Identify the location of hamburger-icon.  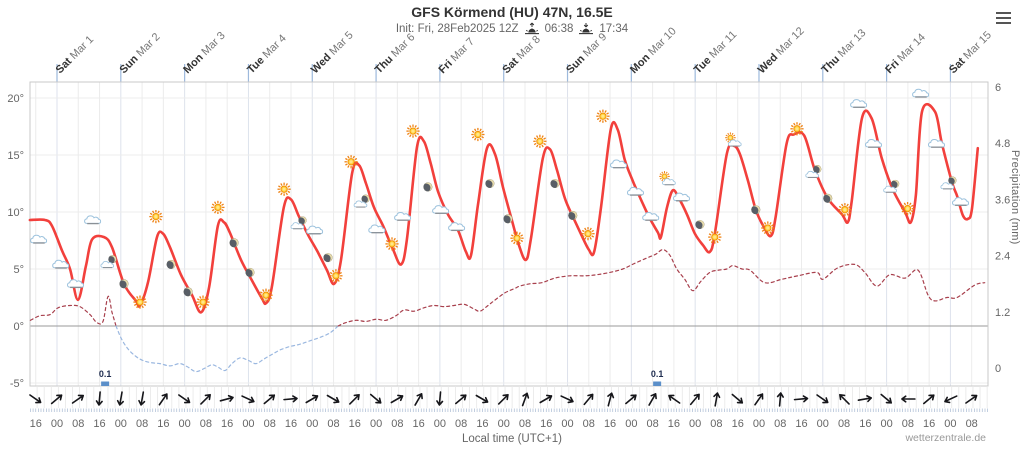
(1003, 13).